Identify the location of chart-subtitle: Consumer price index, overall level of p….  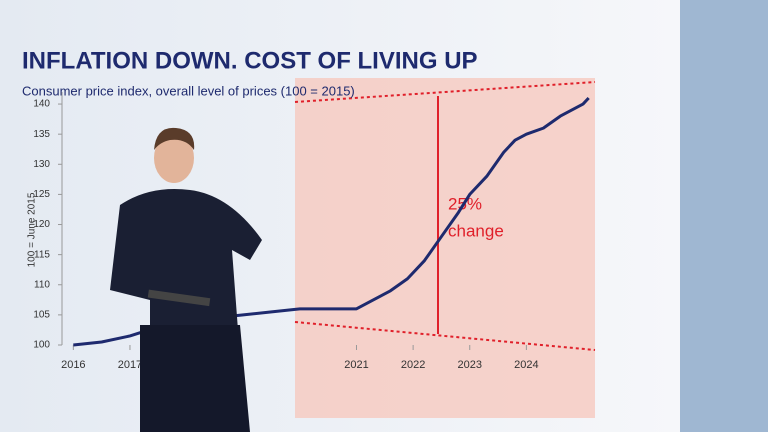
(188, 90).